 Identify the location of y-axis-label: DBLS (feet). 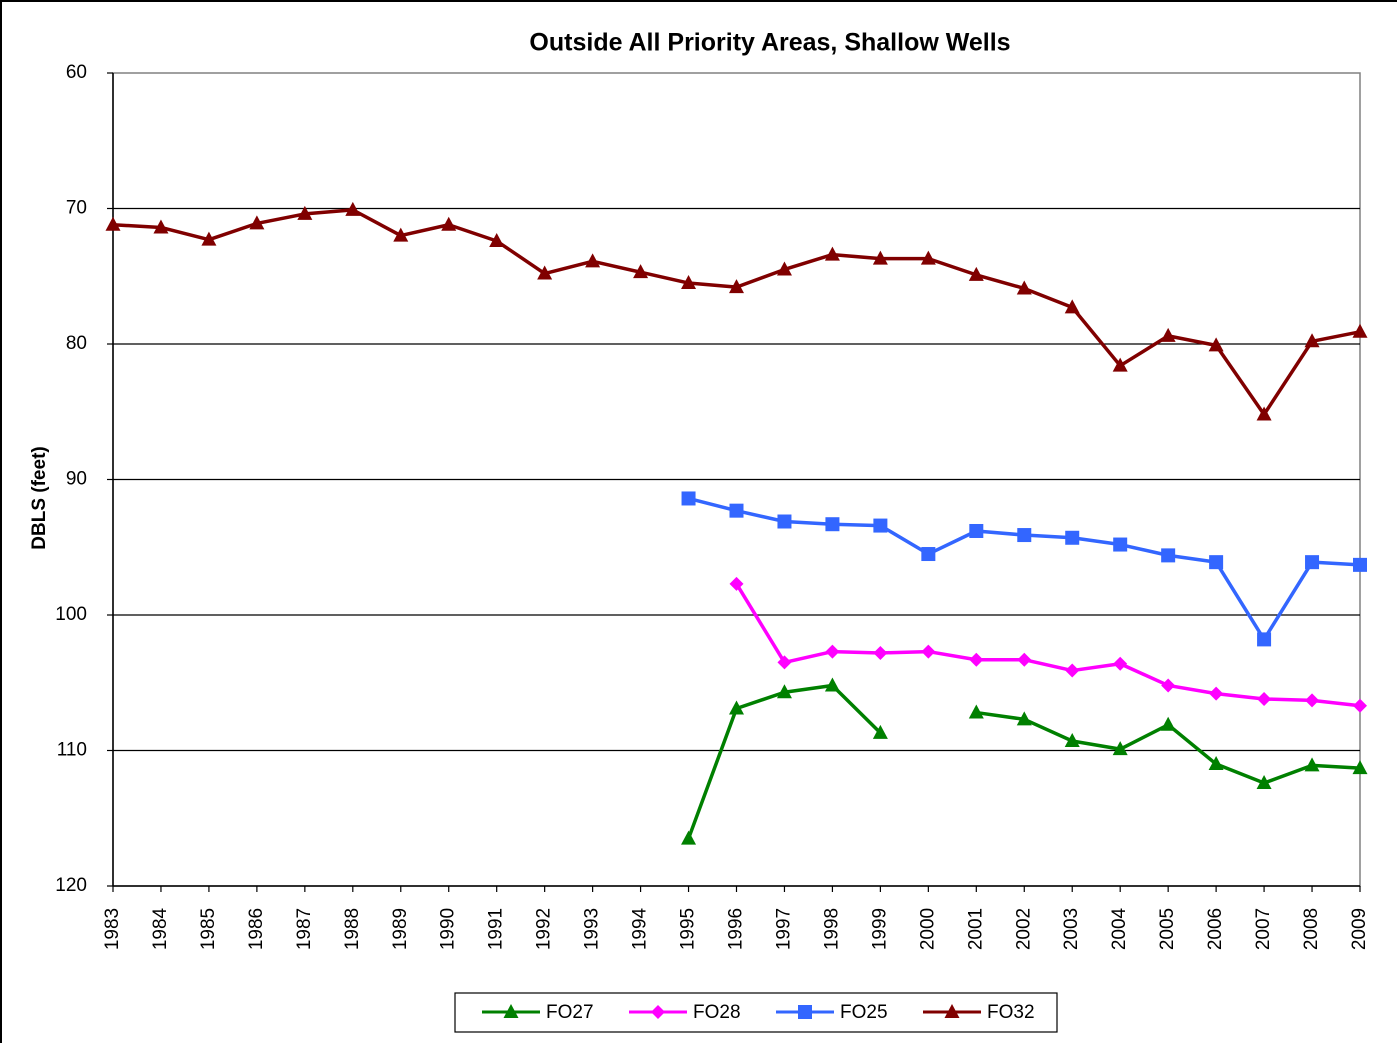
(39, 497).